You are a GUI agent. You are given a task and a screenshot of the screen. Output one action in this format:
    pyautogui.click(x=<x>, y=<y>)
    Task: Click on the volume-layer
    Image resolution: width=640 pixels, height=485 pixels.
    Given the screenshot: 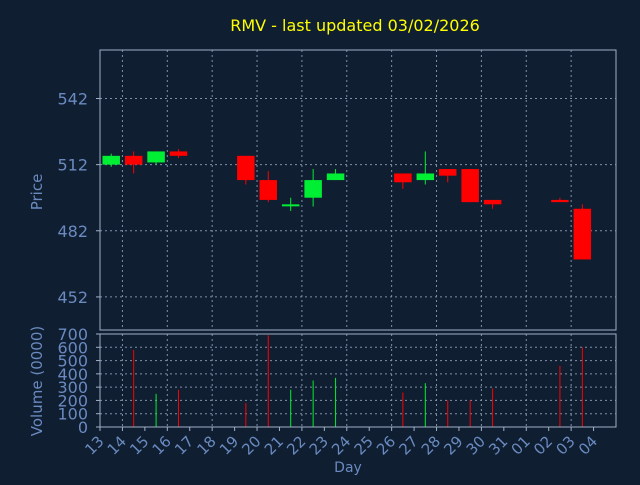 What is the action you would take?
    pyautogui.click(x=358, y=381)
    